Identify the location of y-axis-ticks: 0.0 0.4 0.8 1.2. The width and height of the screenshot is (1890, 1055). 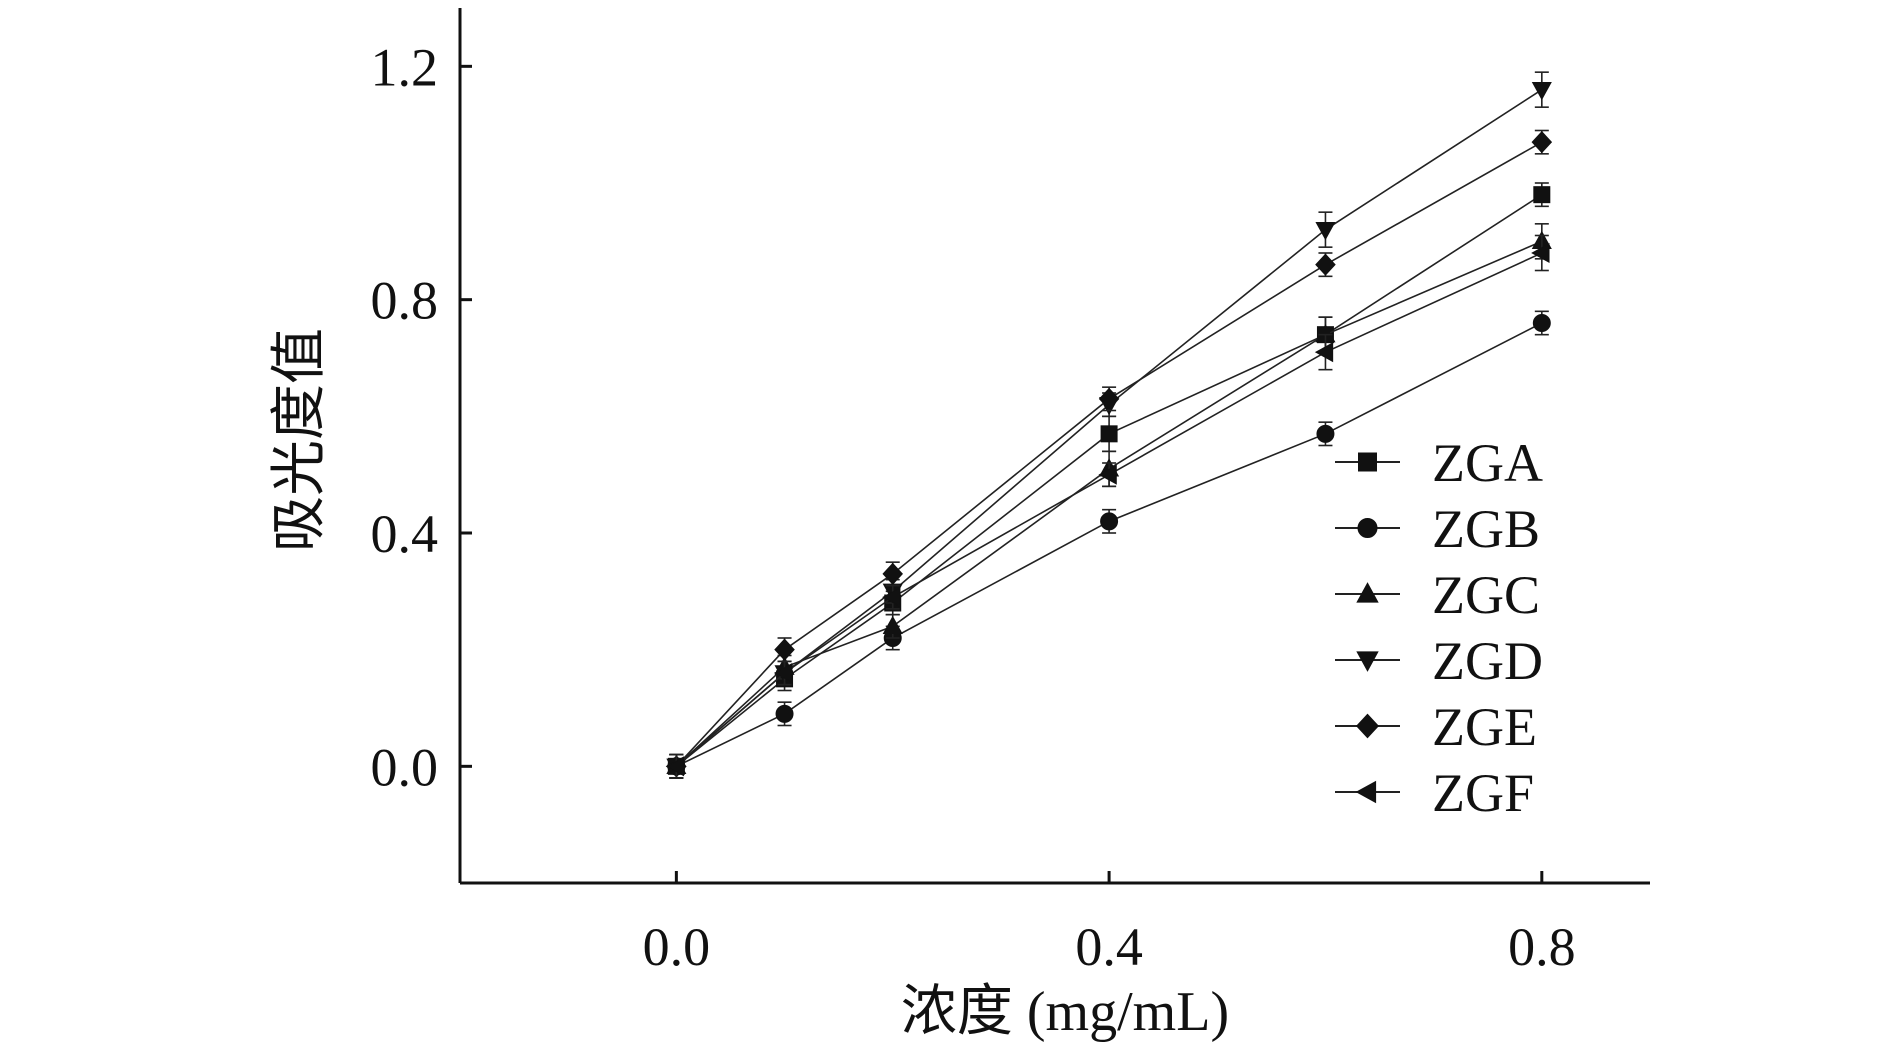
(421, 417).